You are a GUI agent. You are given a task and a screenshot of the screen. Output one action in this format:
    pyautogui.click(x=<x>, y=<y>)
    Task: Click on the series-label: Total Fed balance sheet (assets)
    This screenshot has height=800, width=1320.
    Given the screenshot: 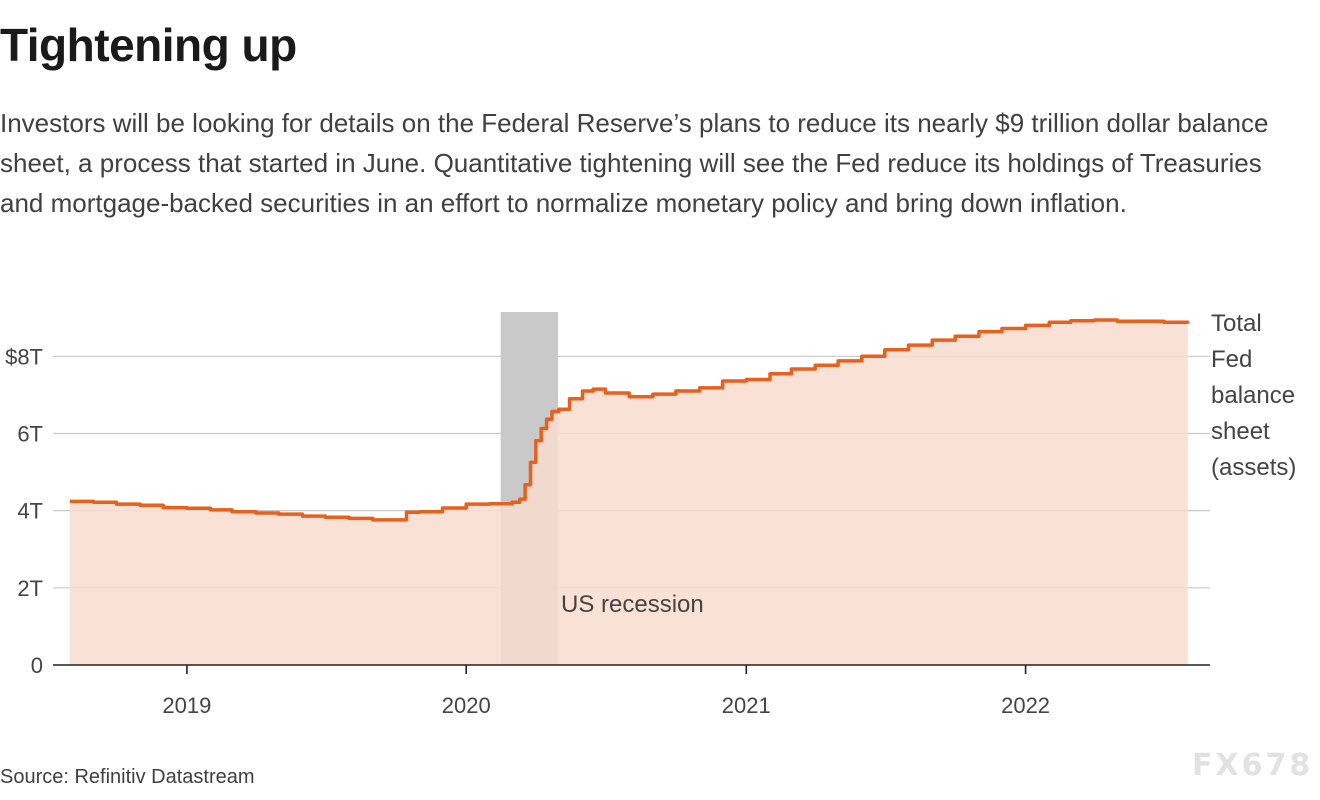 What is the action you would take?
    pyautogui.click(x=1253, y=395)
    